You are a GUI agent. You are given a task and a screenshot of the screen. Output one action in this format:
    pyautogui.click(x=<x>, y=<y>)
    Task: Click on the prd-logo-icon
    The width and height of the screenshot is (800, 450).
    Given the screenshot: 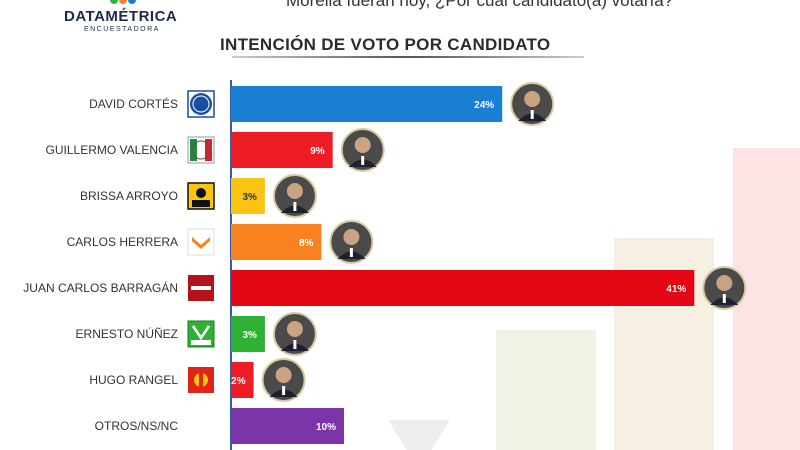 What is the action you would take?
    pyautogui.click(x=201, y=196)
    